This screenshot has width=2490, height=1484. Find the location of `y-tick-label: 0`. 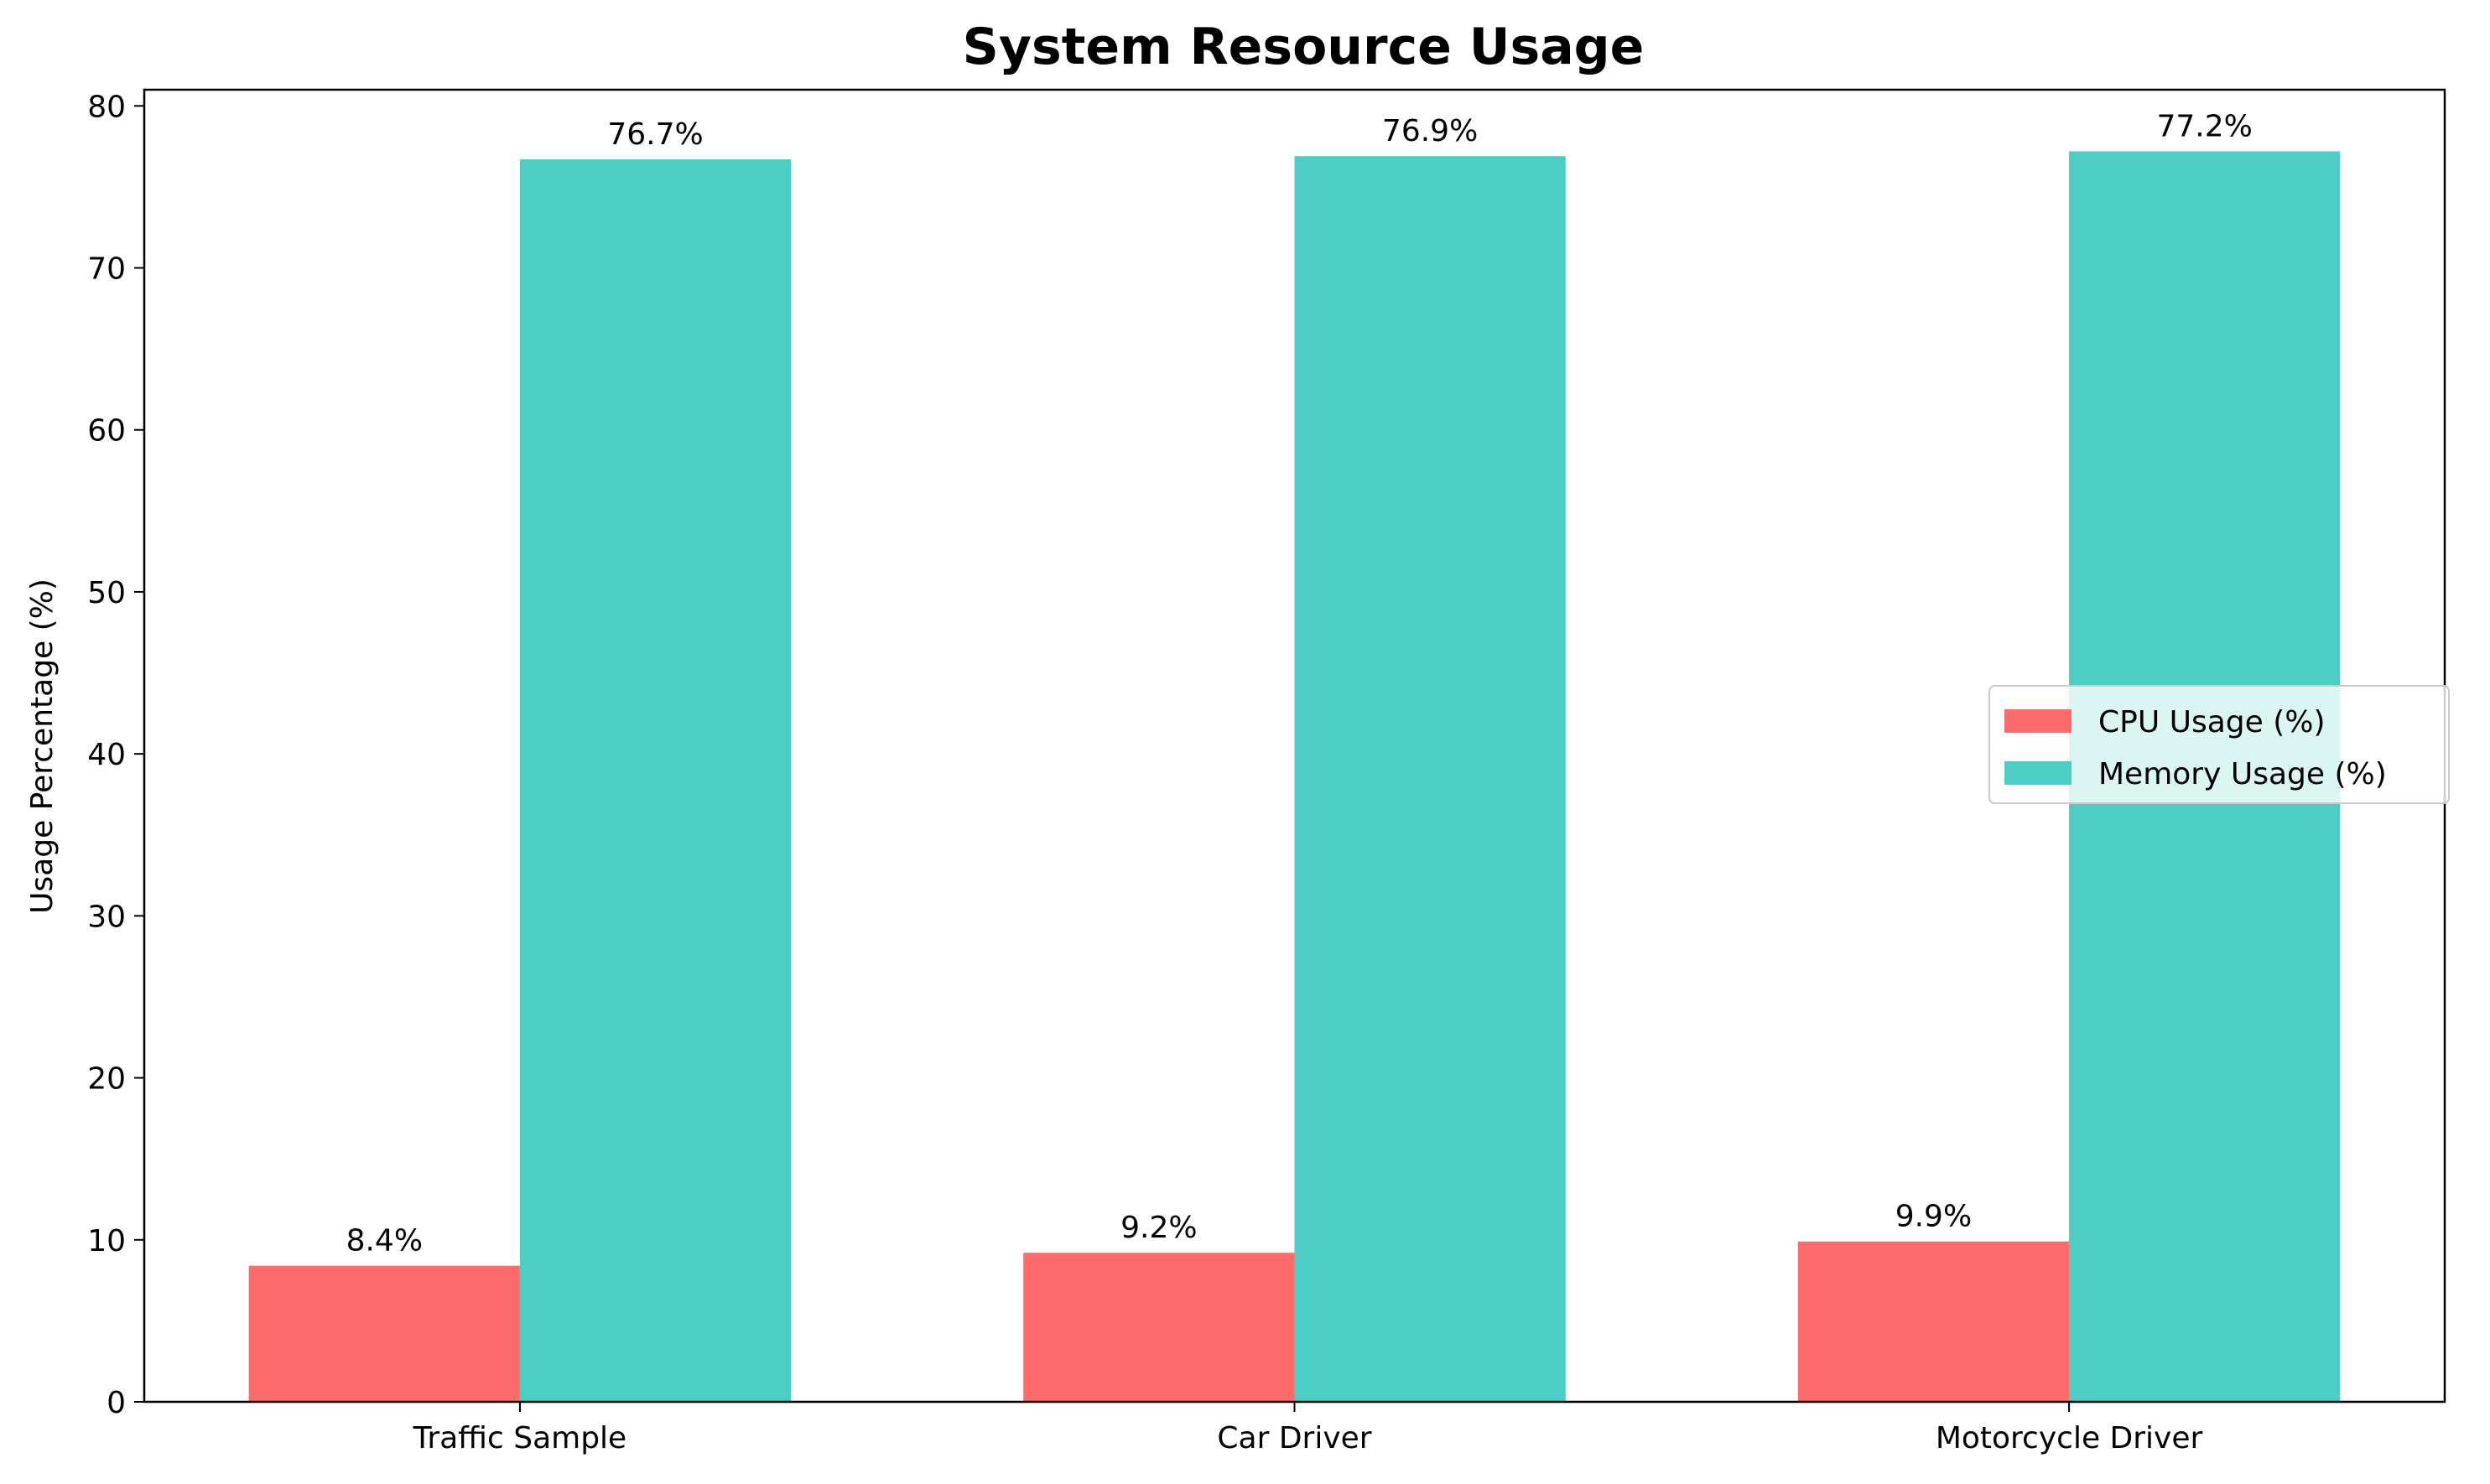

y-tick-label: 0 is located at coordinates (116, 1403).